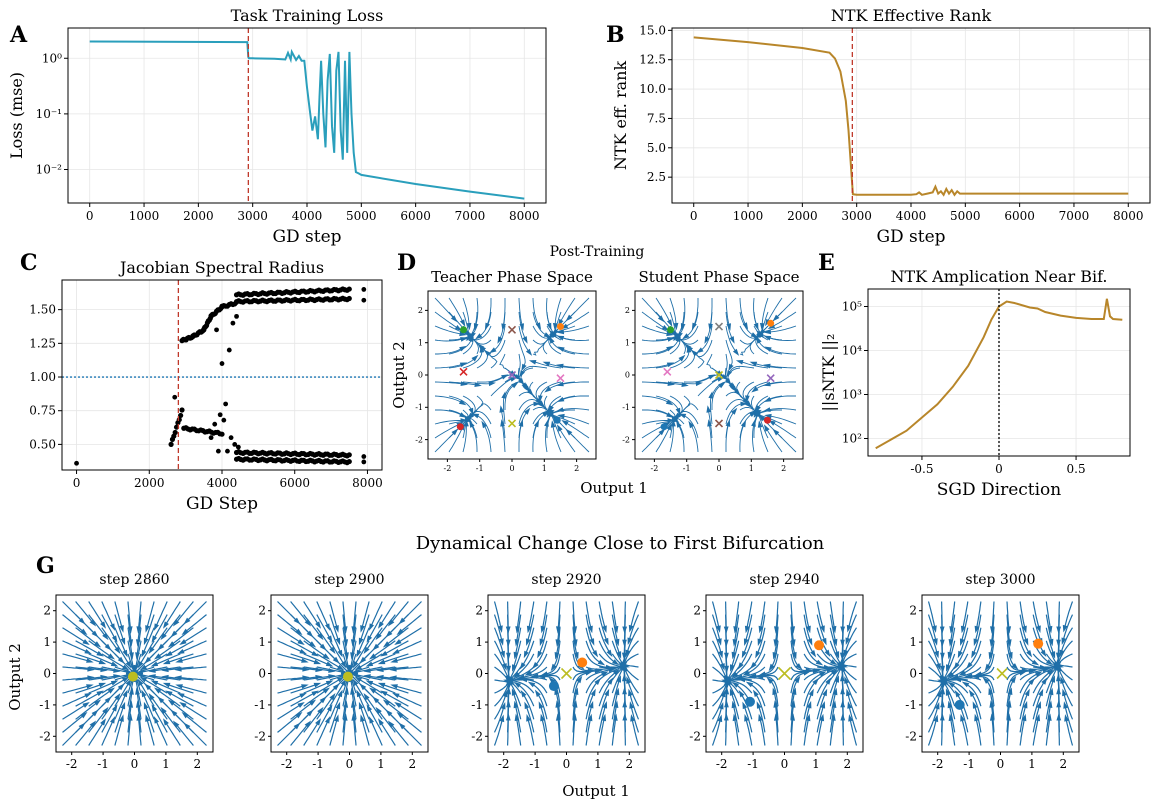 This screenshot has width=1151, height=803. I want to click on x-tick-label: -0.5, so click(921, 469).